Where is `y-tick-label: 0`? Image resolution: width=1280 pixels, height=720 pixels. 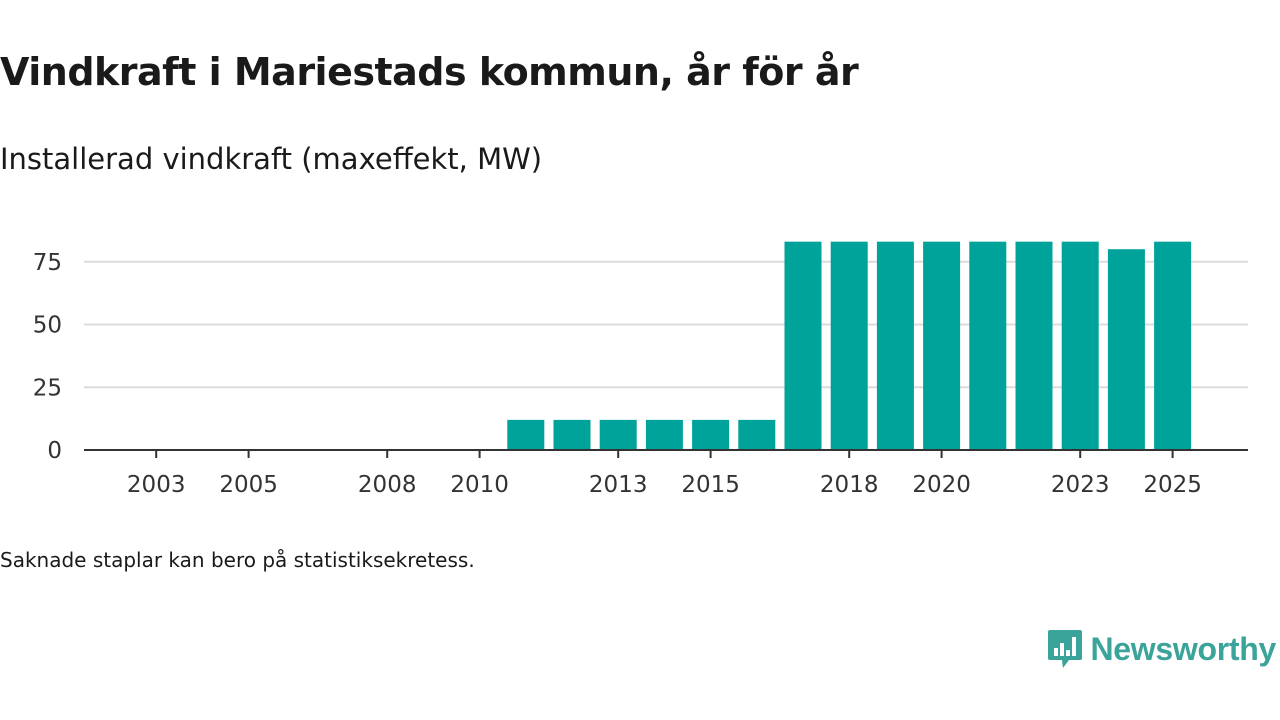
y-tick-label: 0 is located at coordinates (54, 451).